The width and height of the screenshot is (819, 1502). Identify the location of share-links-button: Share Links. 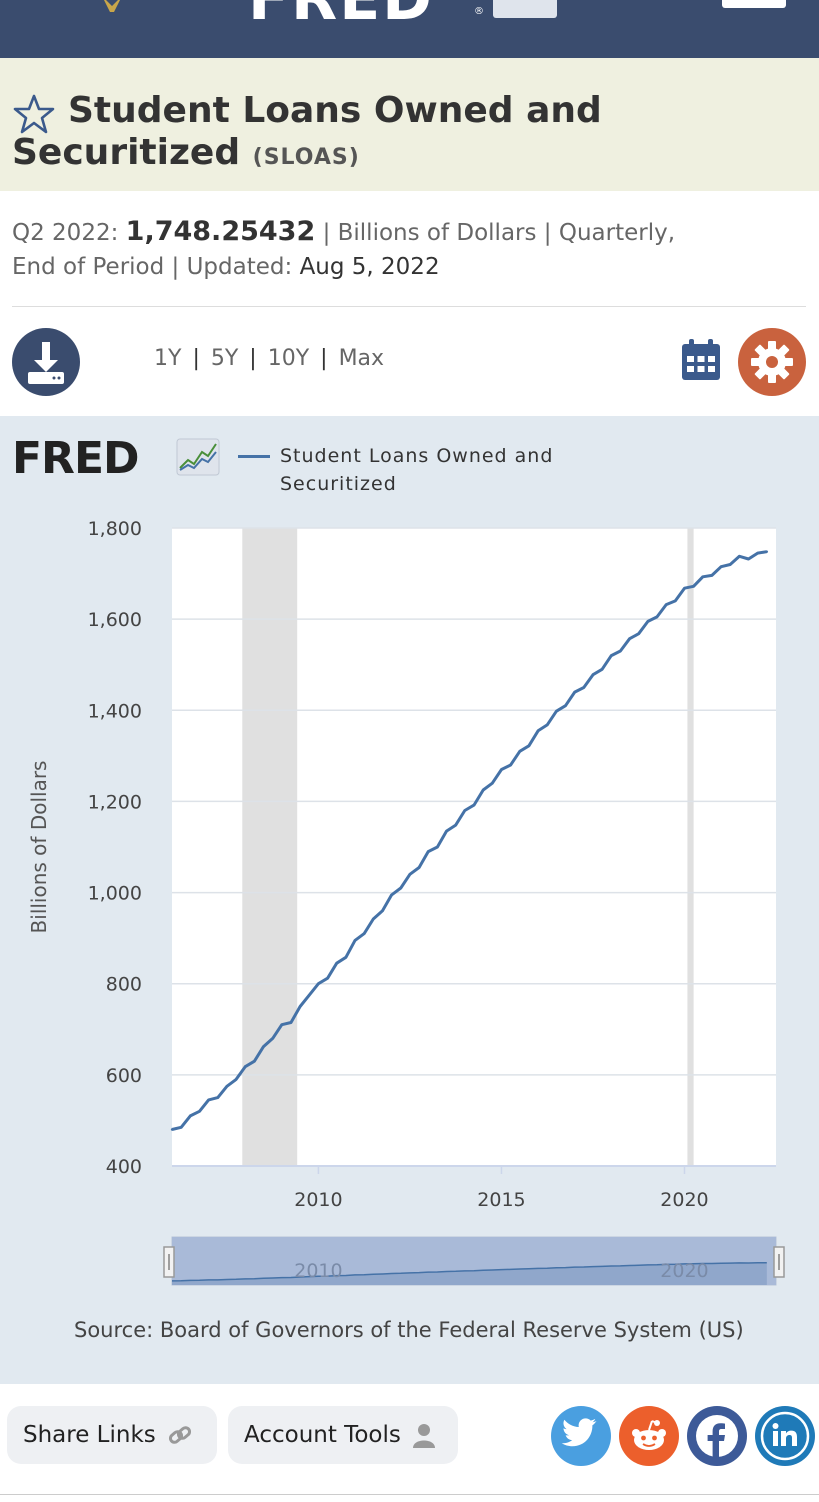
(112, 1435).